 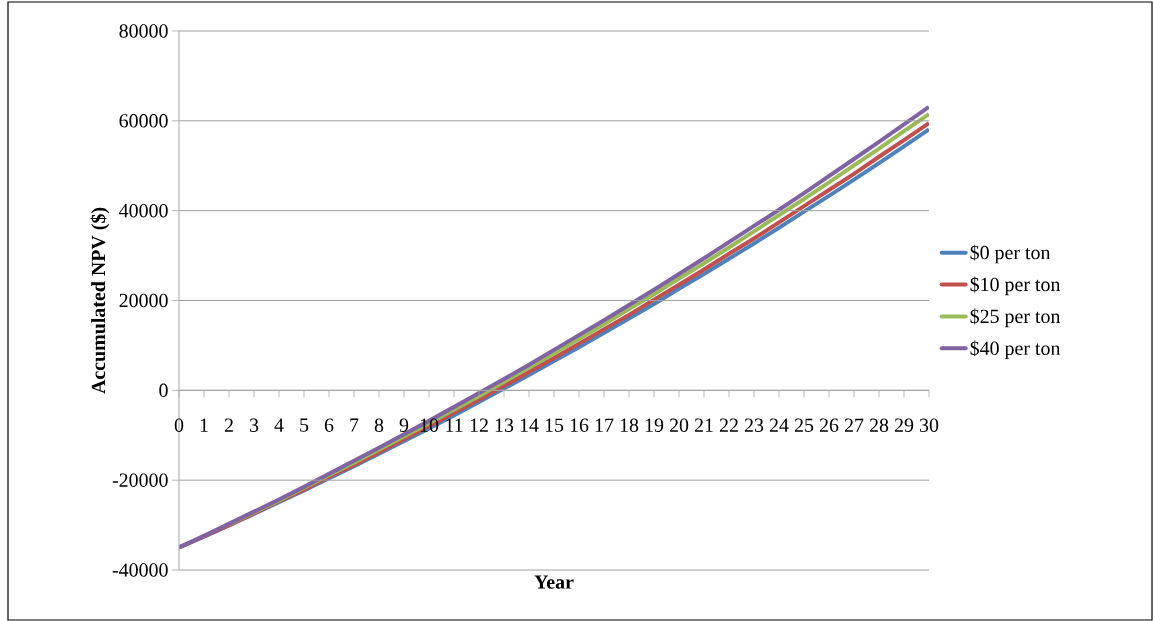 What do you see at coordinates (804, 425) in the screenshot?
I see `x-tick-label: 25` at bounding box center [804, 425].